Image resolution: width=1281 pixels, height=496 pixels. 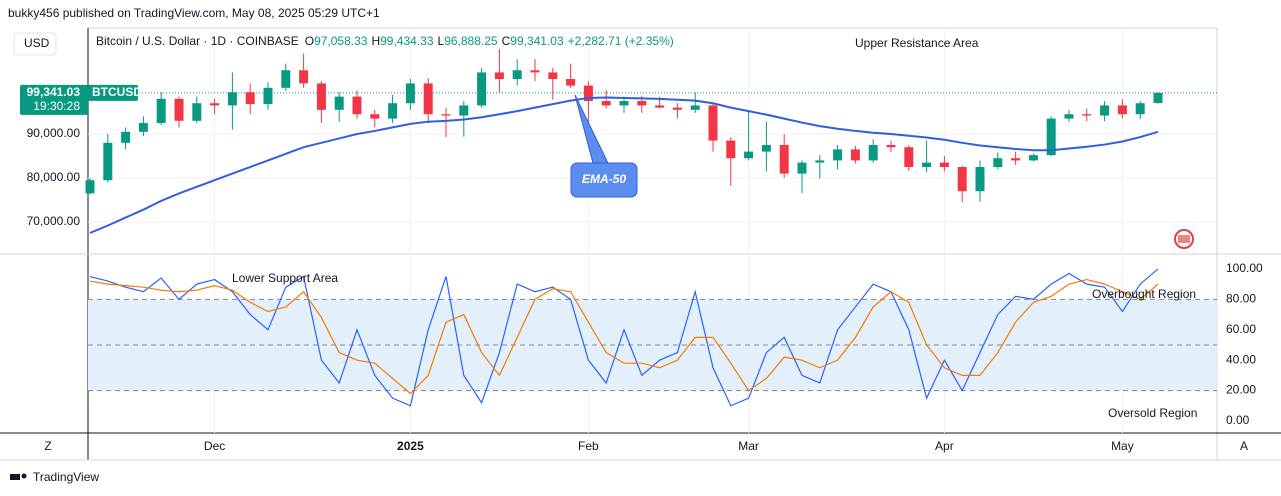 What do you see at coordinates (471, 41) in the screenshot?
I see `legend-part: 96,888.25` at bounding box center [471, 41].